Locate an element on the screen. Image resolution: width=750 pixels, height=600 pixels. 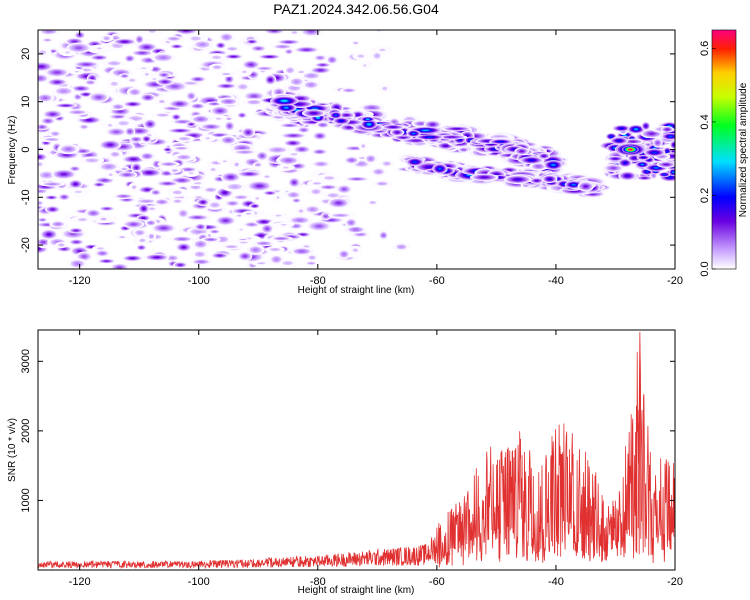
signal-band-upper is located at coordinates (279, 92).